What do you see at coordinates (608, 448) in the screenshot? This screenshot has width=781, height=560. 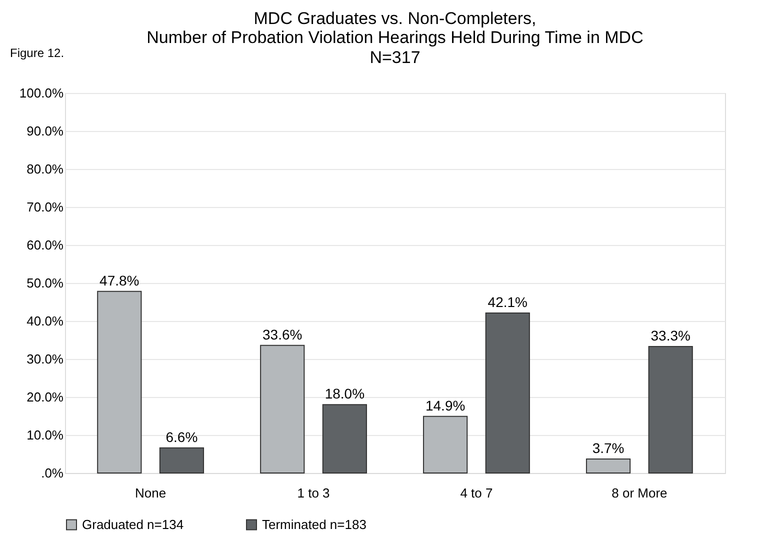 I see `text: 3.7%` at bounding box center [608, 448].